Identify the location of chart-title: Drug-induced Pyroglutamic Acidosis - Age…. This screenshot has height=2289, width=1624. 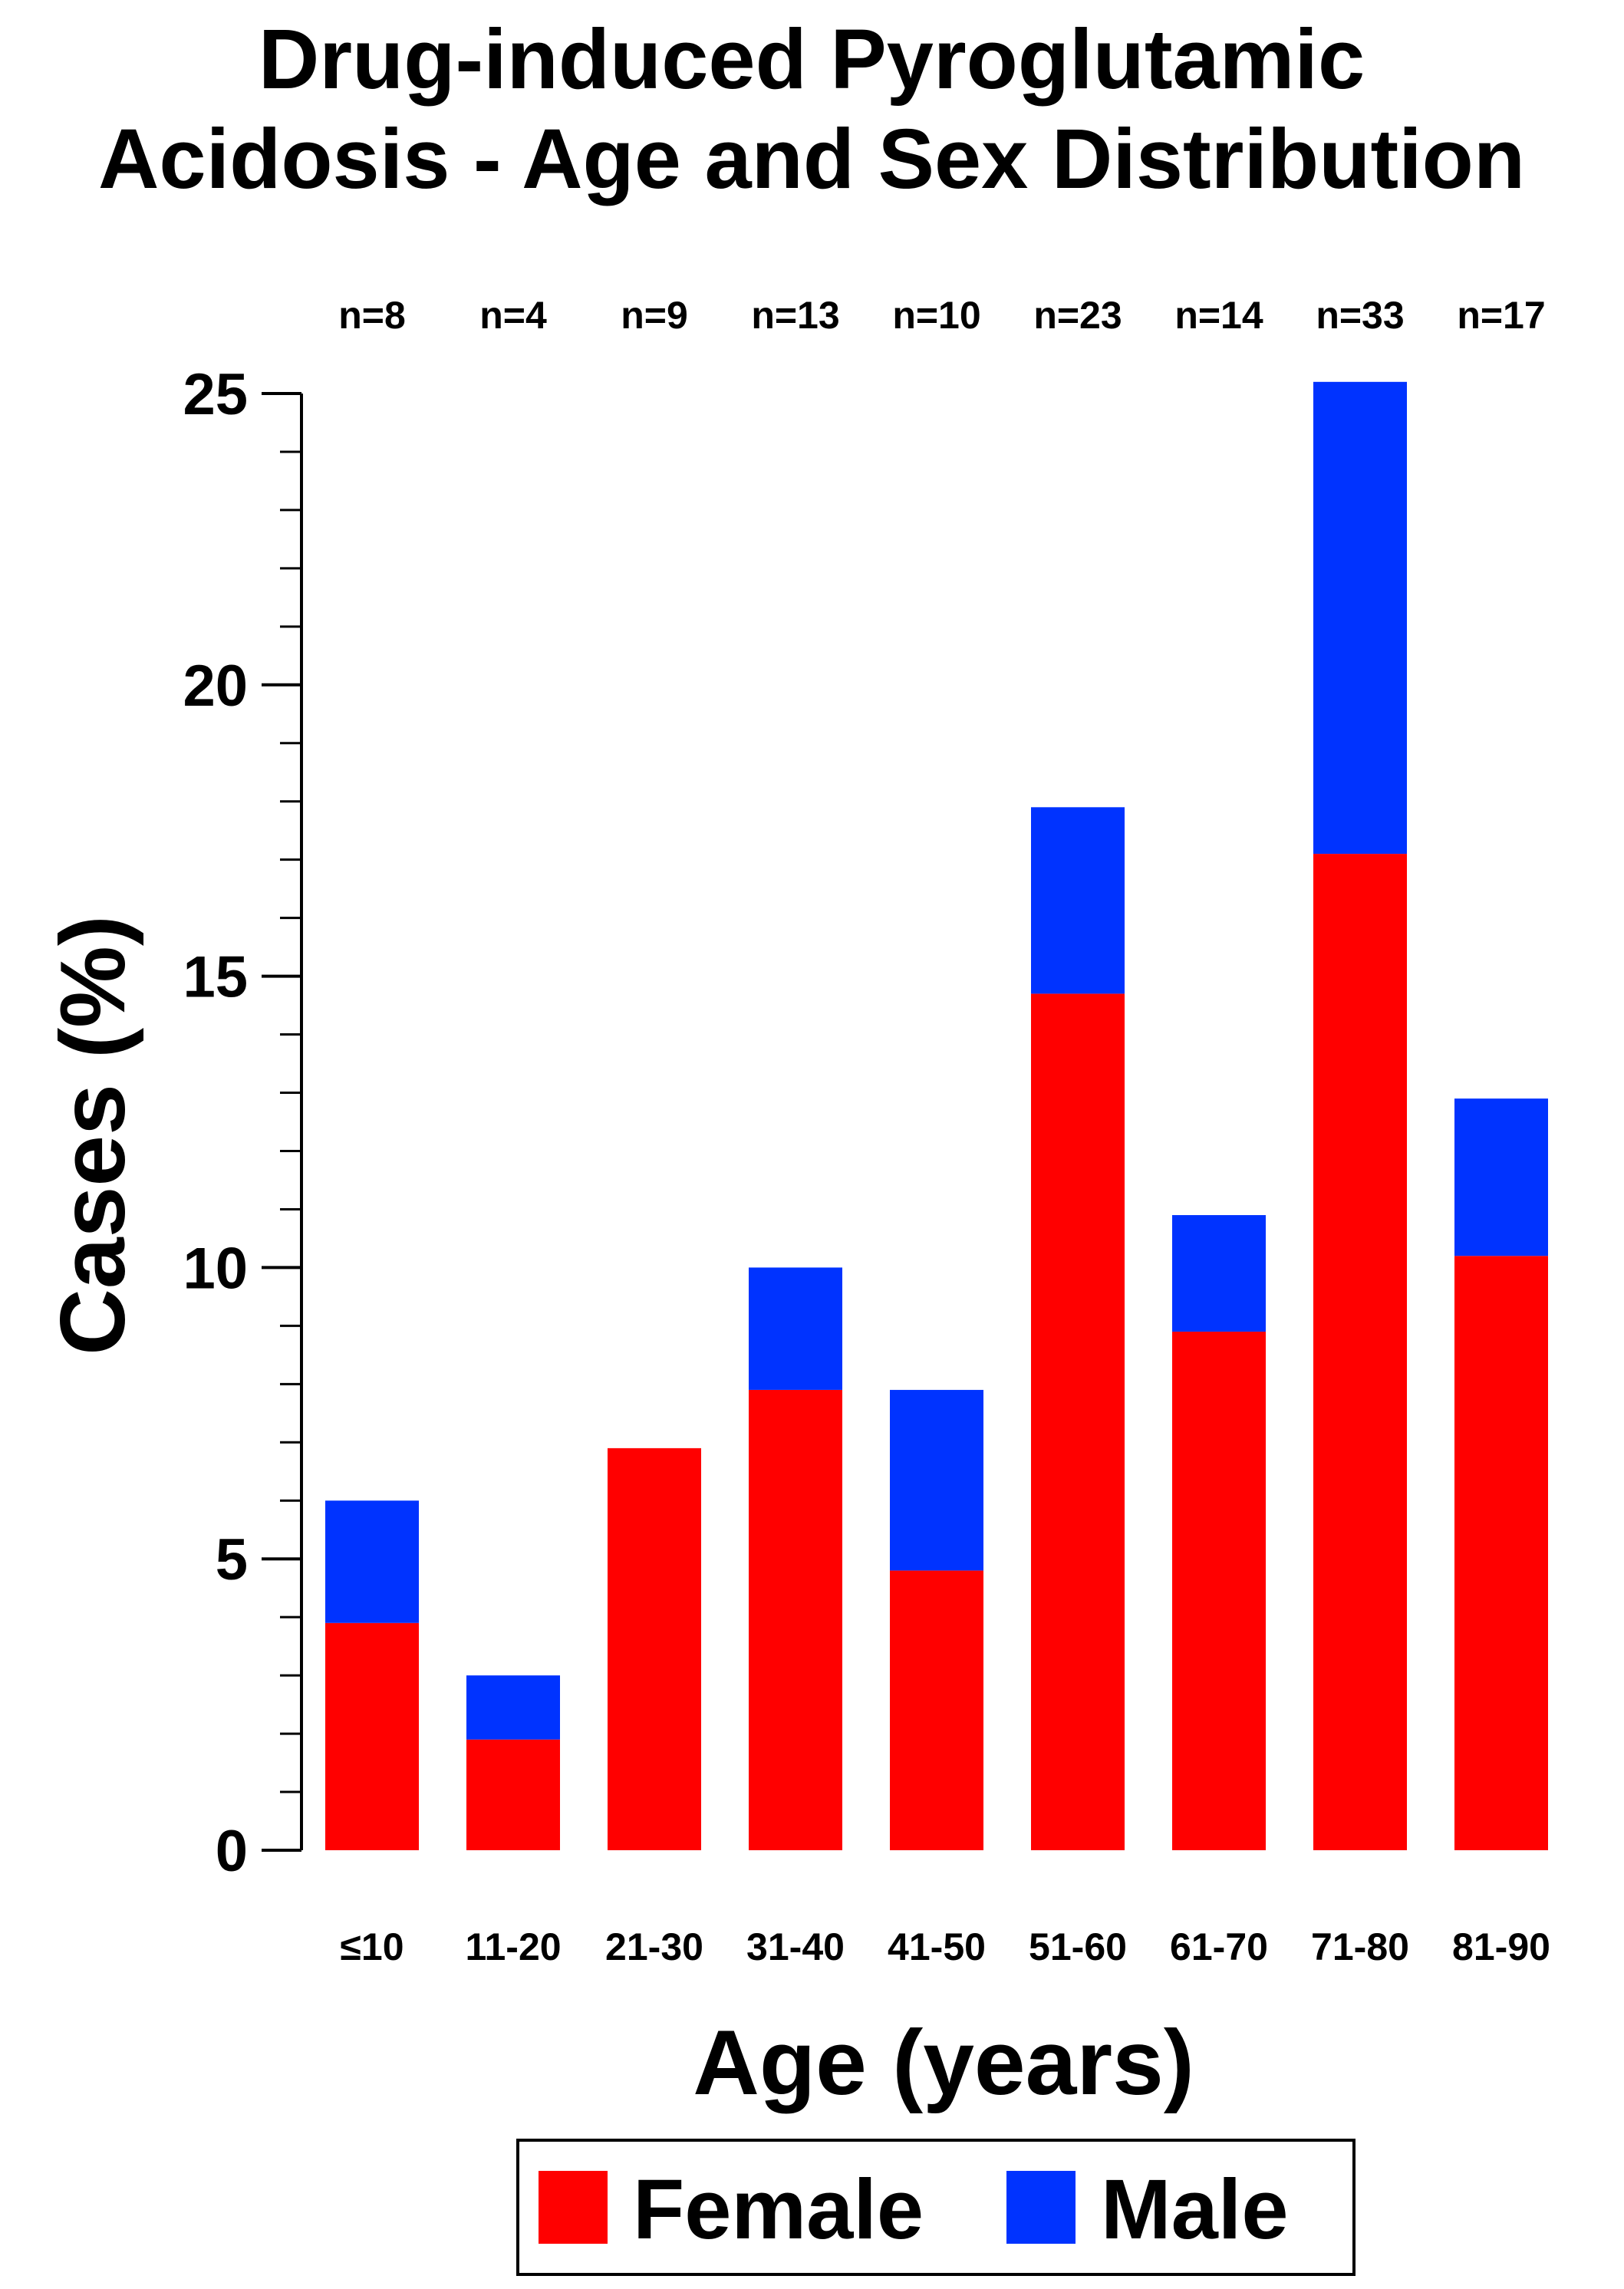
(811, 109).